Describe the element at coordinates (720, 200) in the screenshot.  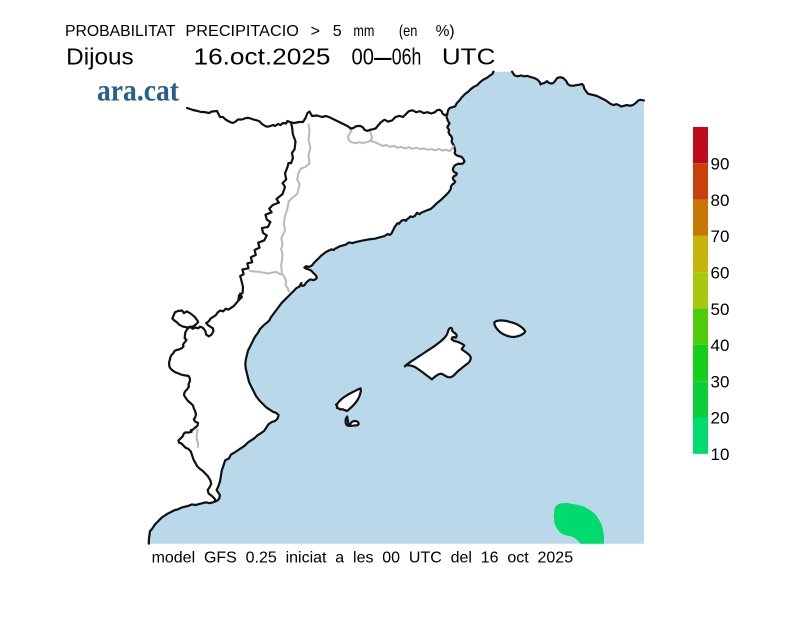
I see `svg-text: 80` at that location.